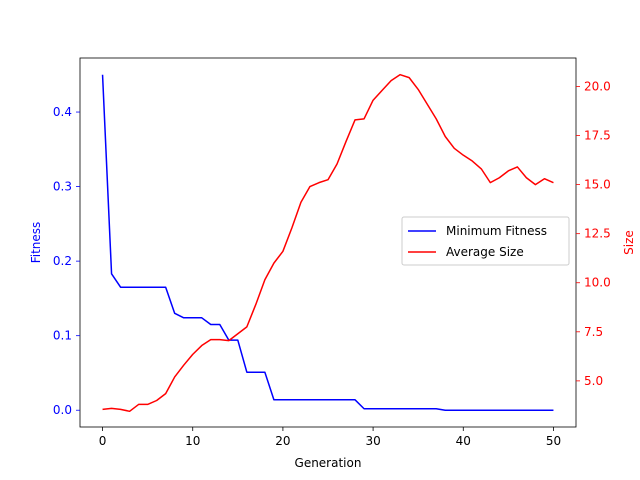 The height and width of the screenshot is (480, 640). What do you see at coordinates (597, 234) in the screenshot?
I see `right-y-tick-label: 12.5` at bounding box center [597, 234].